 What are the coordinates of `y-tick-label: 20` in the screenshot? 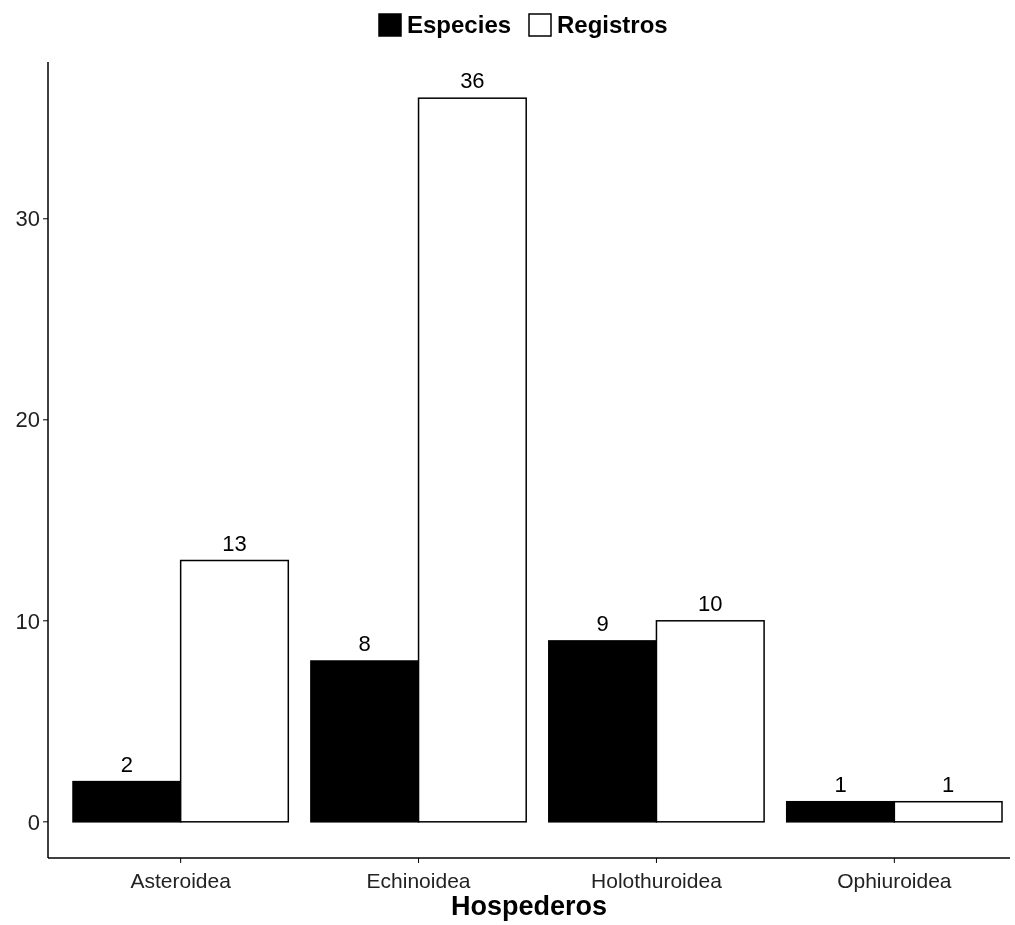 It's located at (27, 420).